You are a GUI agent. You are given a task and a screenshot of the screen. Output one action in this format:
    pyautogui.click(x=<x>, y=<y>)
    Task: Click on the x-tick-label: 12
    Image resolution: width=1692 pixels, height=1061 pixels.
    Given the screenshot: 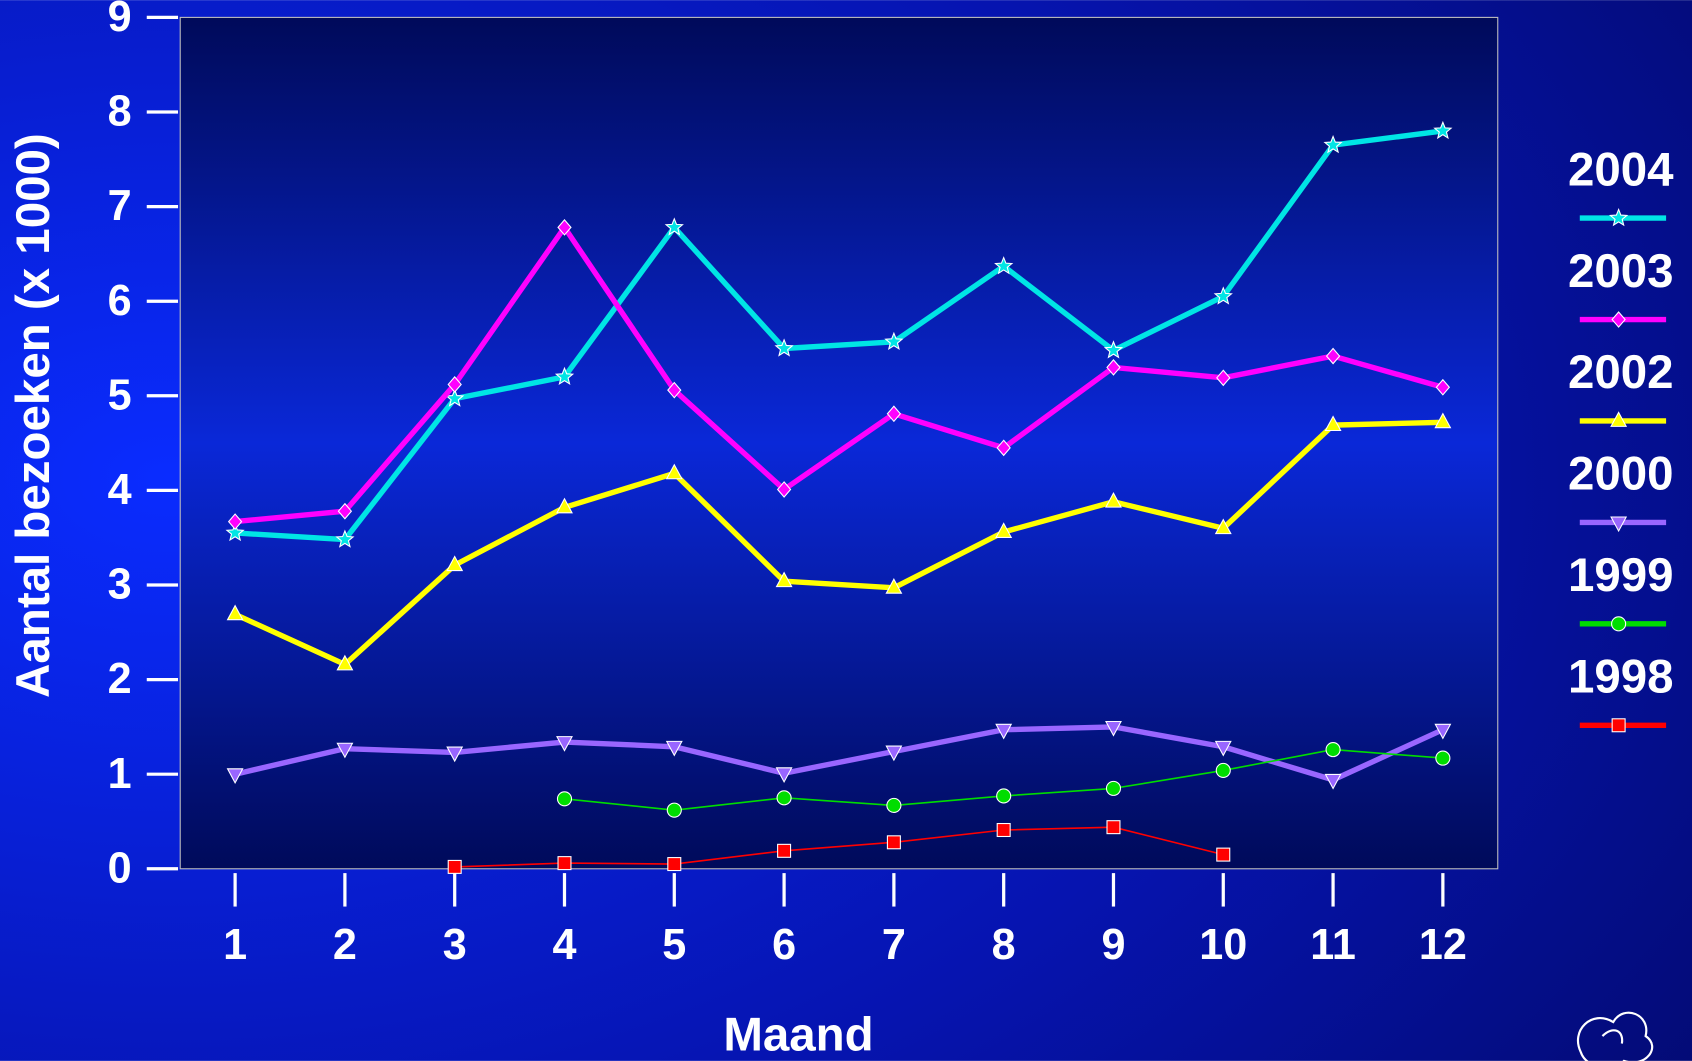 What is the action you would take?
    pyautogui.click(x=1443, y=945)
    